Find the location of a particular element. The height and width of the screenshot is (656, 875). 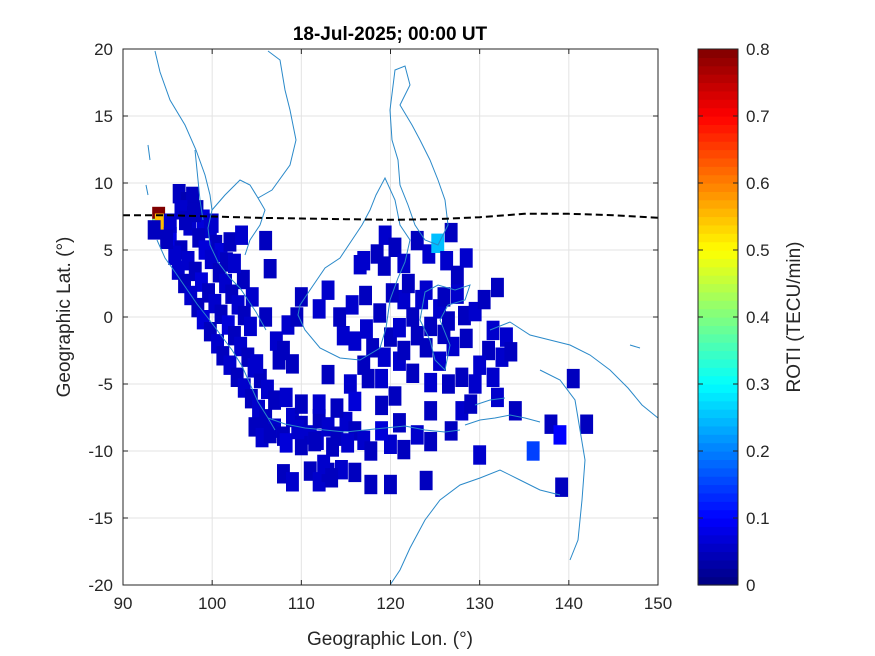

coastline-indochina is located at coordinates (210, 190).